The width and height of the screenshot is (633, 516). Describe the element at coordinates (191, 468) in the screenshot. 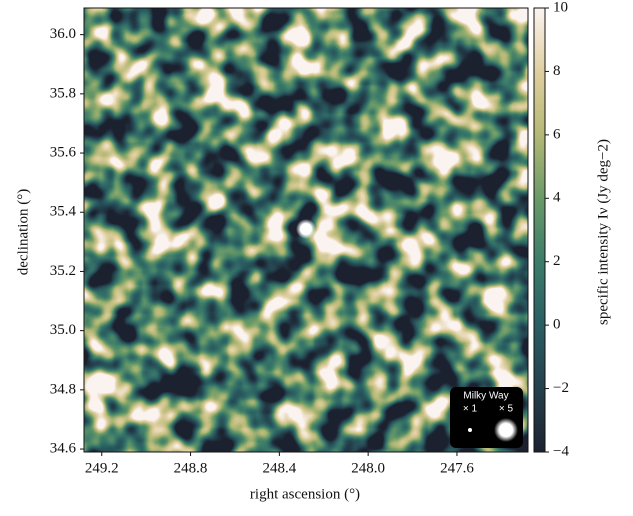

I see `x-tick-label: 248.8` at that location.